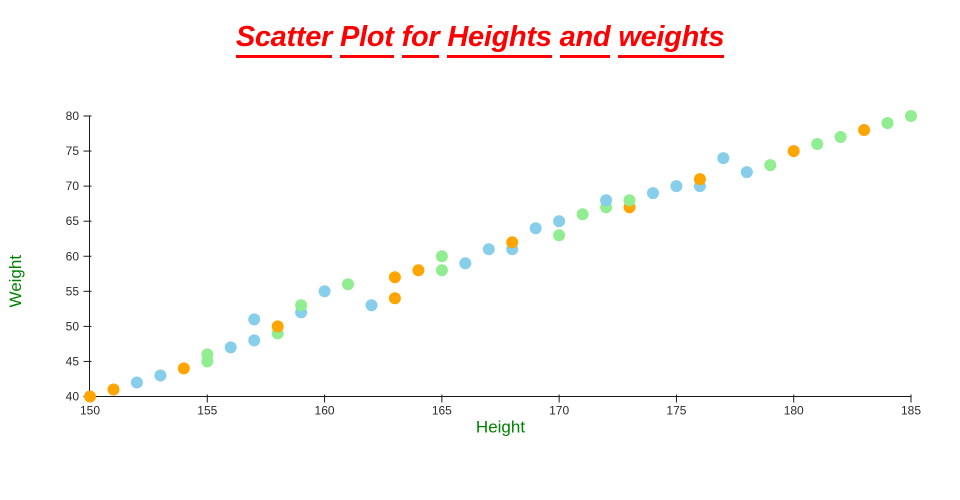  What do you see at coordinates (207, 411) in the screenshot?
I see `x-tick-label: 155` at bounding box center [207, 411].